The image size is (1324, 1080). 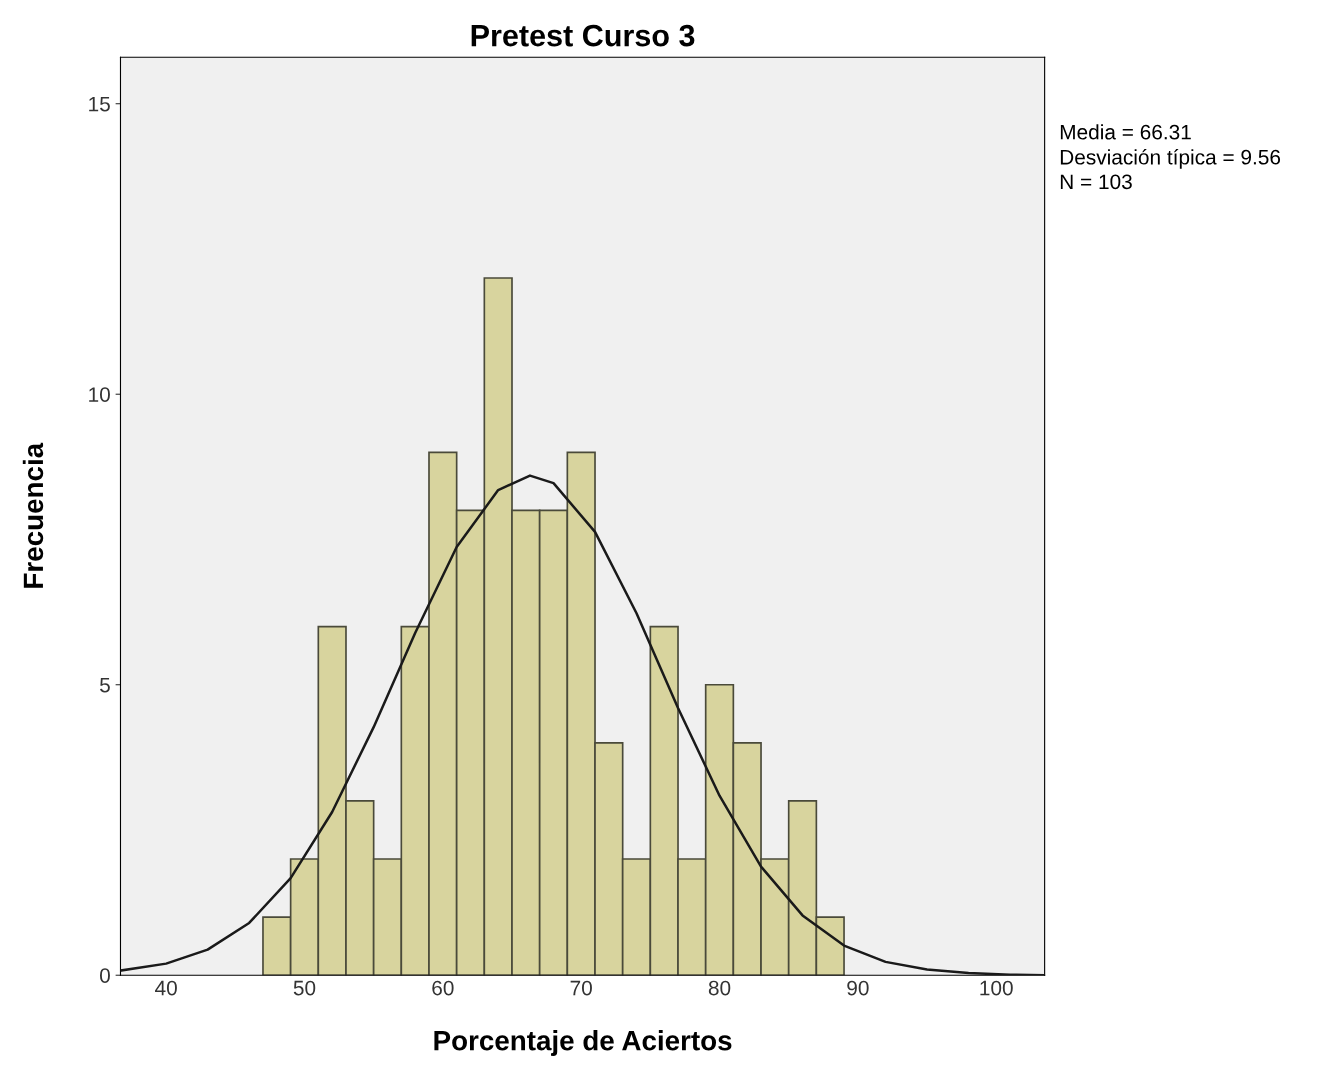 What do you see at coordinates (99, 104) in the screenshot?
I see `y-tick-label: 15` at bounding box center [99, 104].